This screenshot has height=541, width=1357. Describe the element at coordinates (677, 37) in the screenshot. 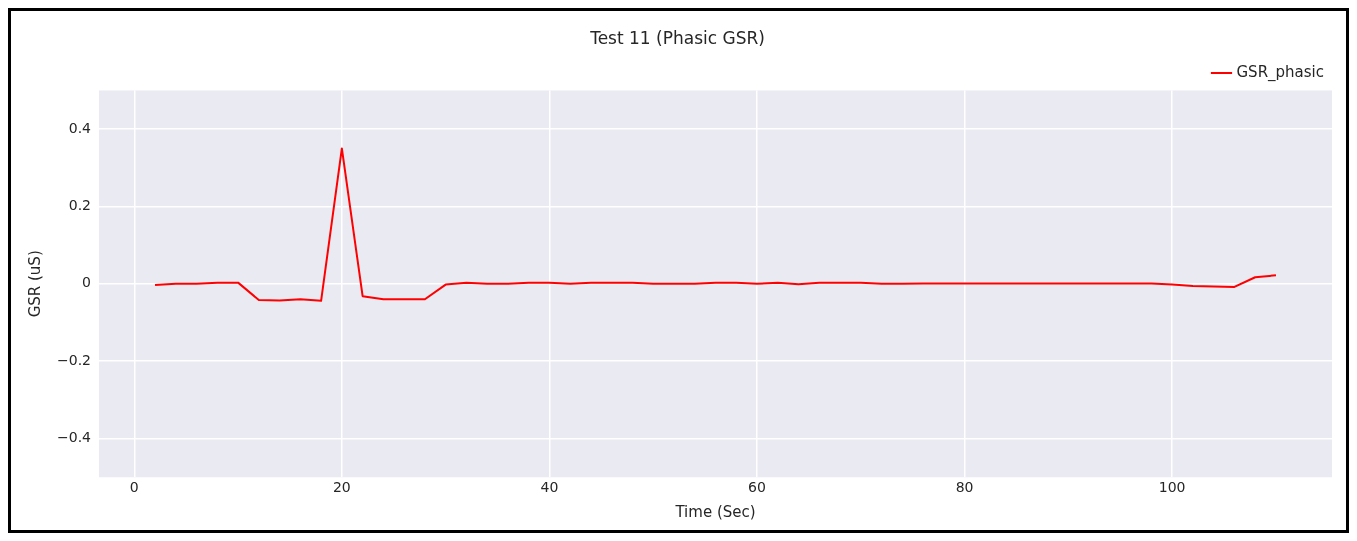

I see `chart-title: Test 11 (Phasic GSR)` at that location.